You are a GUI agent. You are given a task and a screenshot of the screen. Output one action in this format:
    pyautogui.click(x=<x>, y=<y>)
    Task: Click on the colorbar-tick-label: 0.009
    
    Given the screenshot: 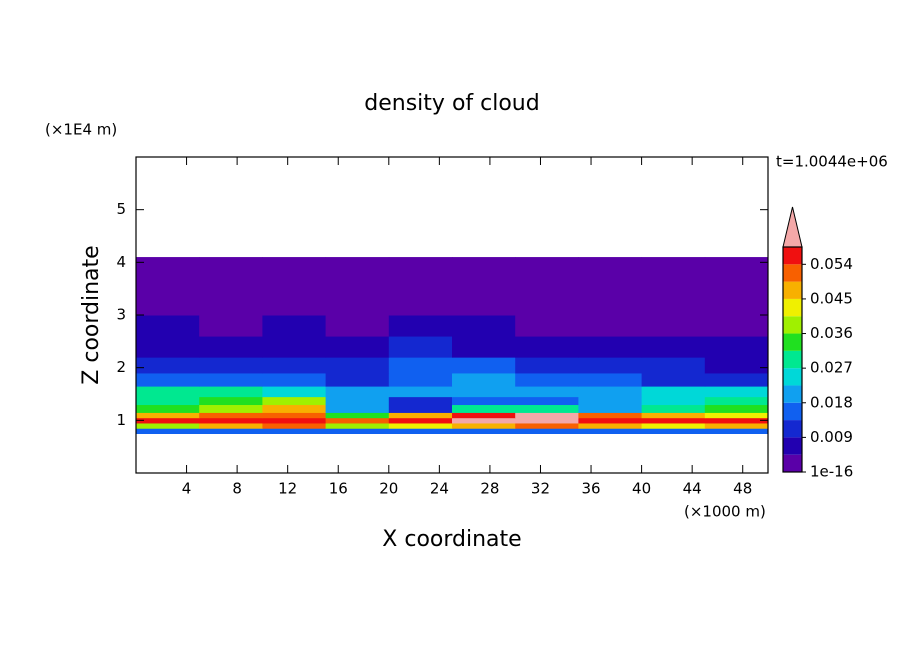 What is the action you would take?
    pyautogui.click(x=831, y=437)
    